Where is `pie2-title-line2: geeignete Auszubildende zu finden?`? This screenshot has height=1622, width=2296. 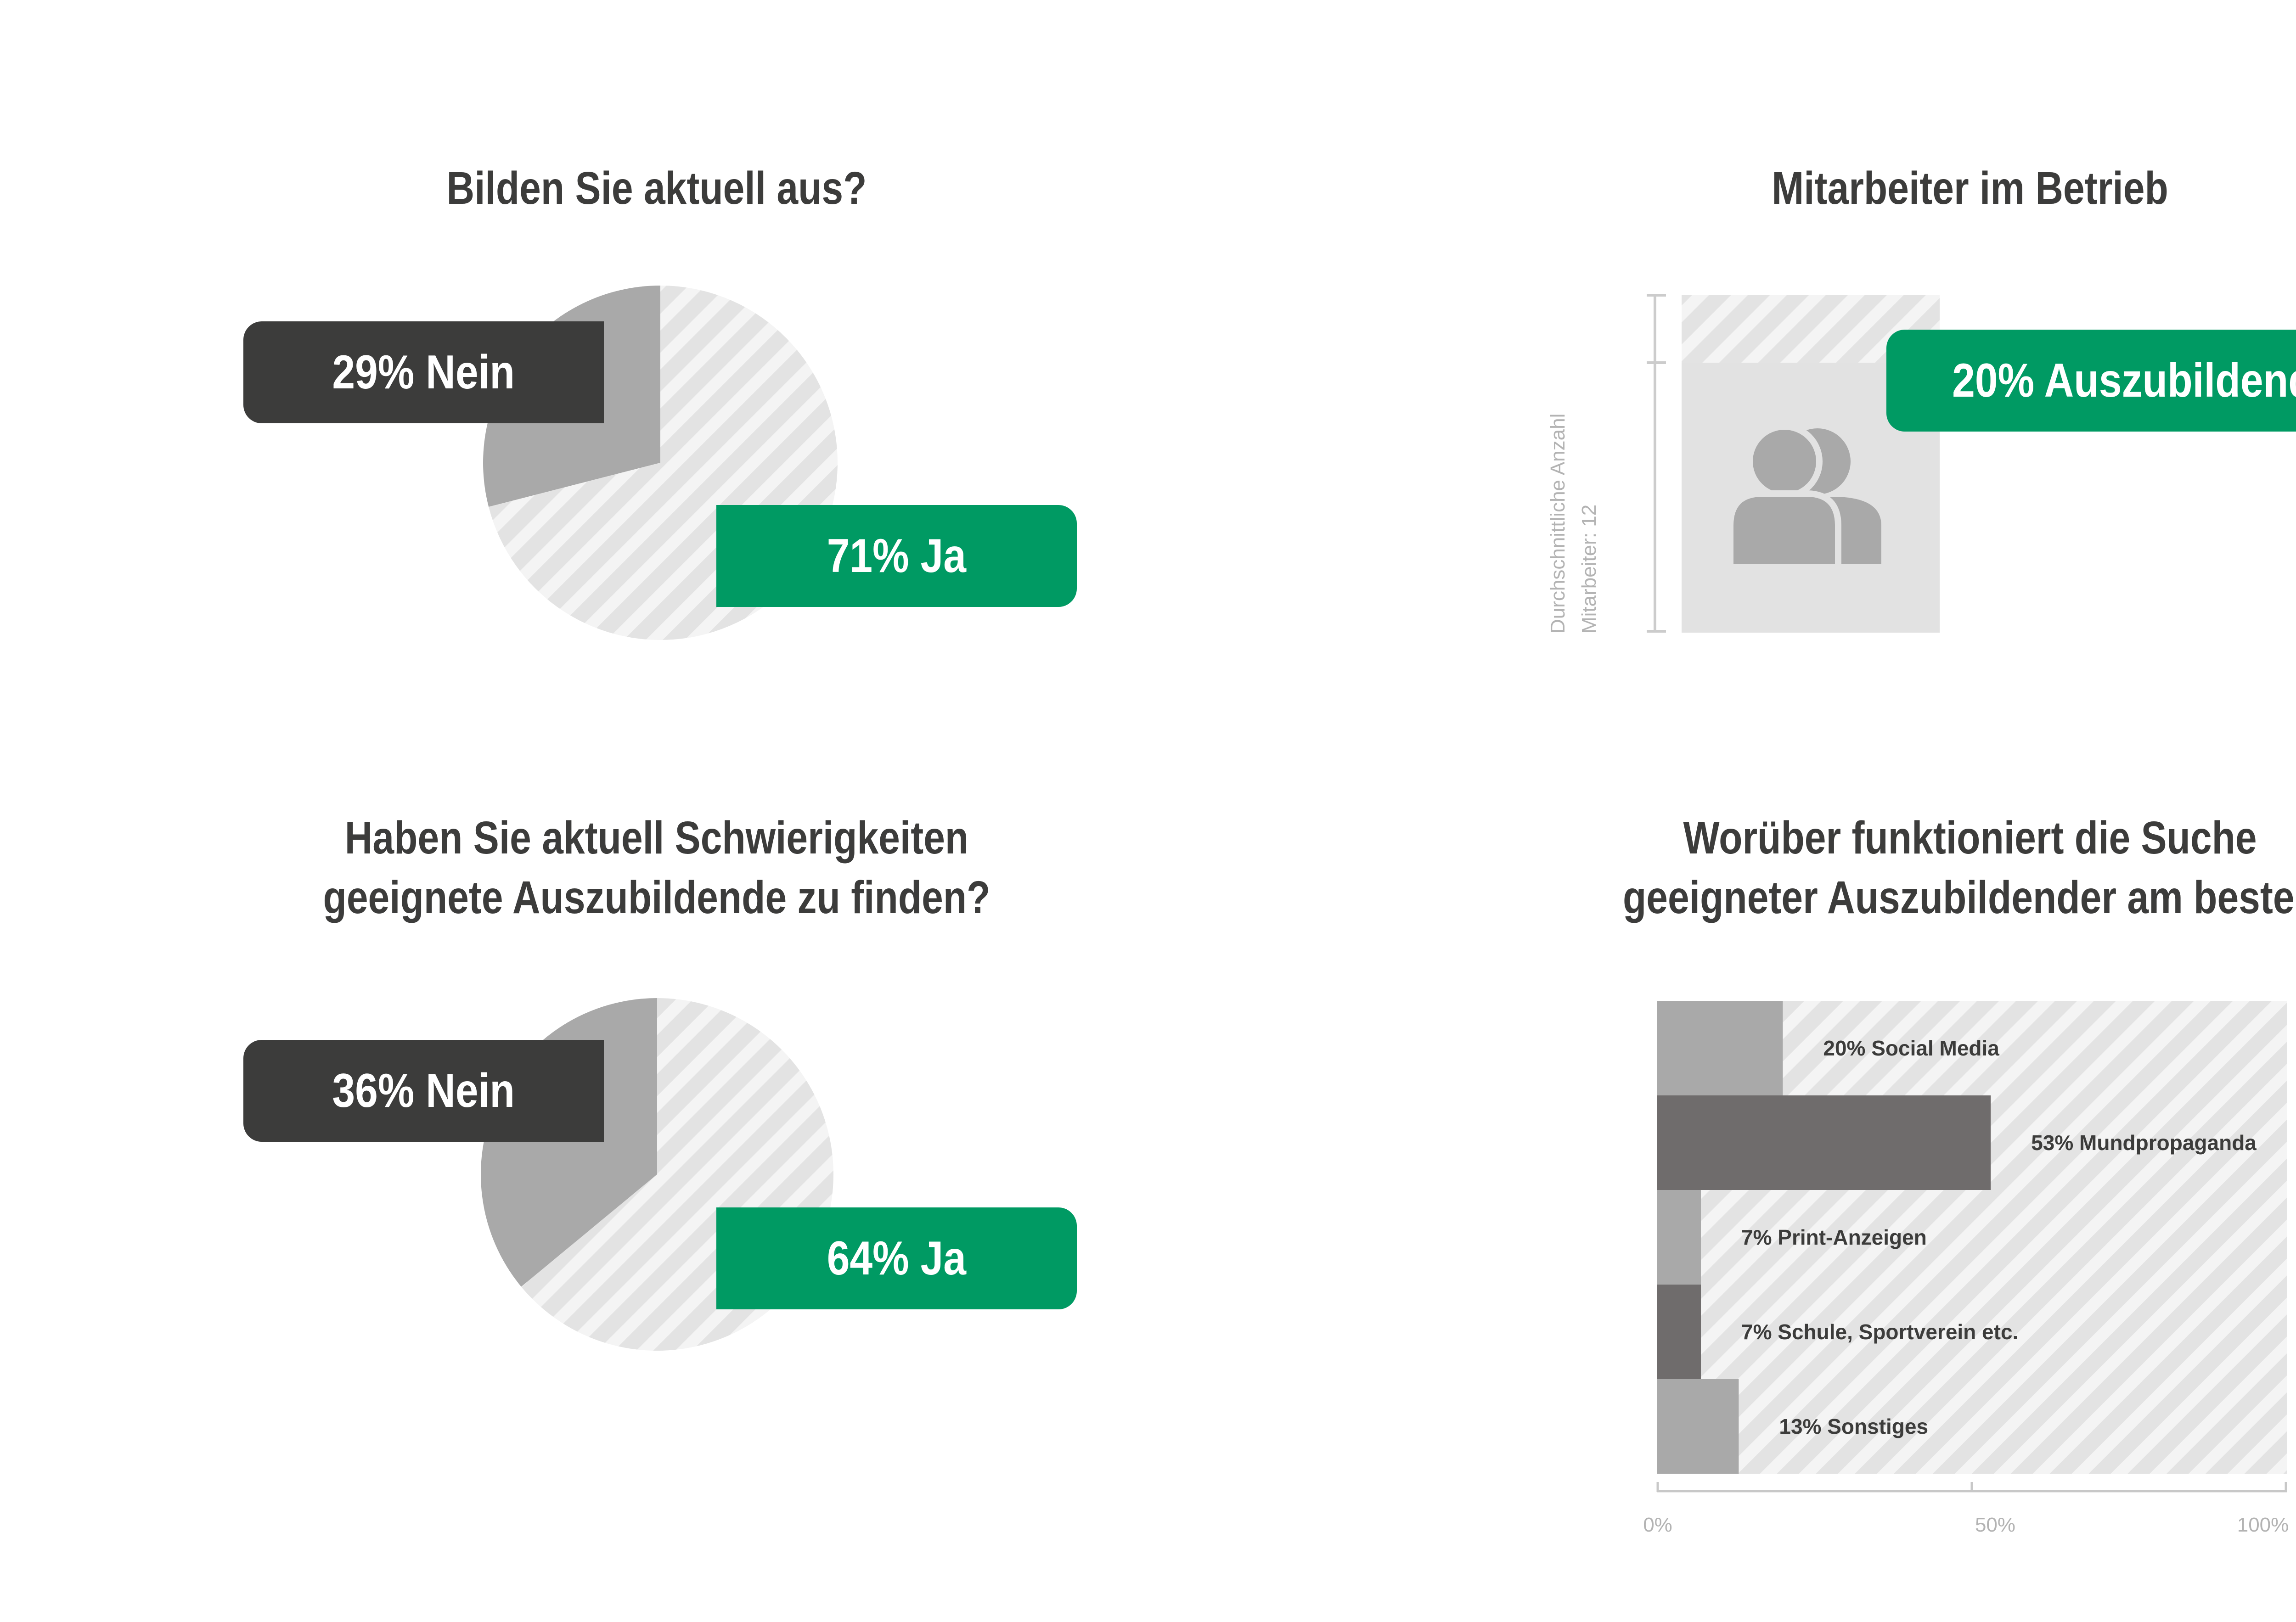 pie2-title-line2: geeignete Auszubildende zu finden? is located at coordinates (657, 898).